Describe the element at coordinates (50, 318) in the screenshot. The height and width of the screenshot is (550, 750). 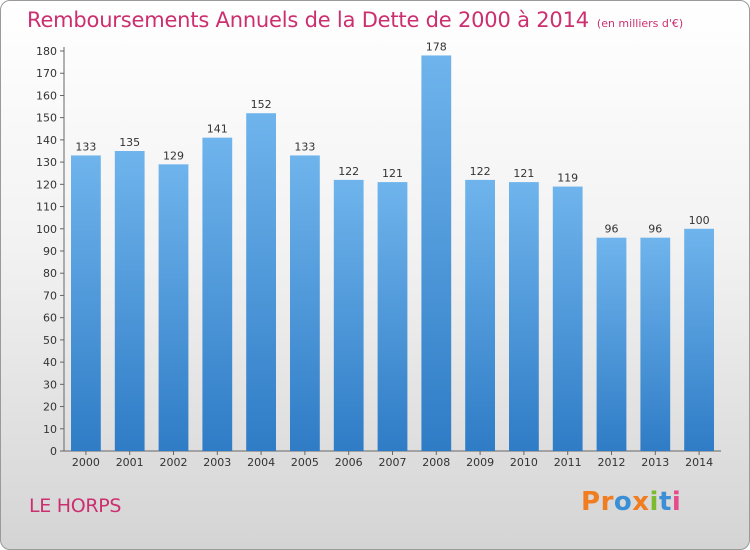
I see `y-tick-label: 60` at that location.